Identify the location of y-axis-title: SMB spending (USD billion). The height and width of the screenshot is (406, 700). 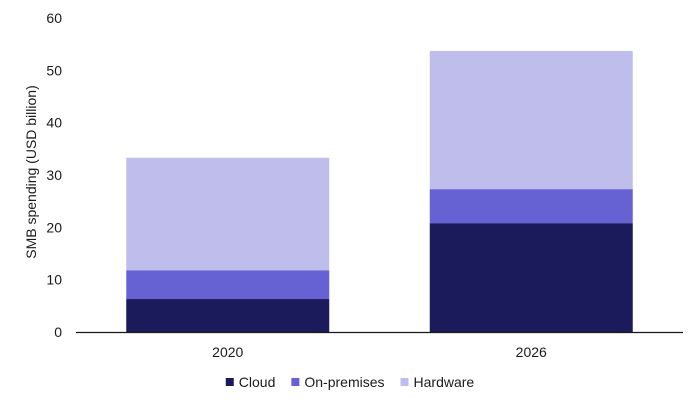
(31, 172).